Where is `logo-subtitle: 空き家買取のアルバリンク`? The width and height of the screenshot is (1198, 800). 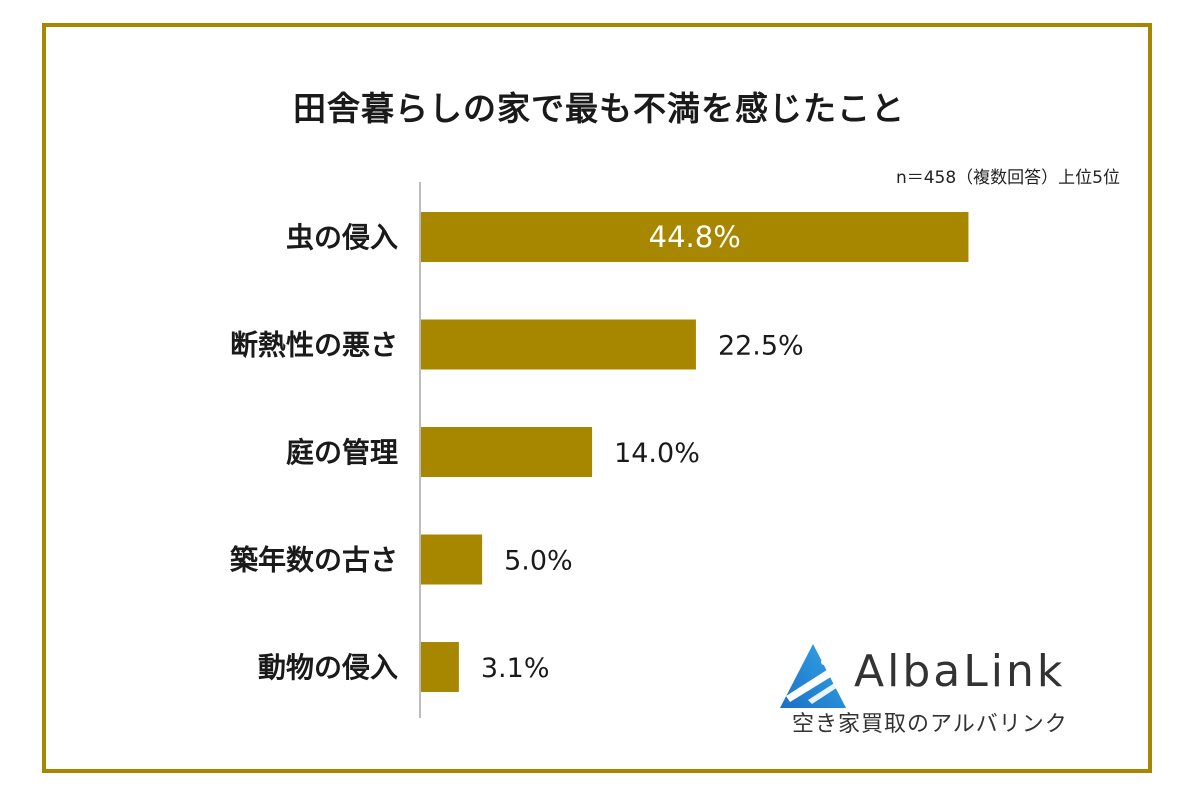
logo-subtitle: 空き家買取のアルバリンク is located at coordinates (930, 724).